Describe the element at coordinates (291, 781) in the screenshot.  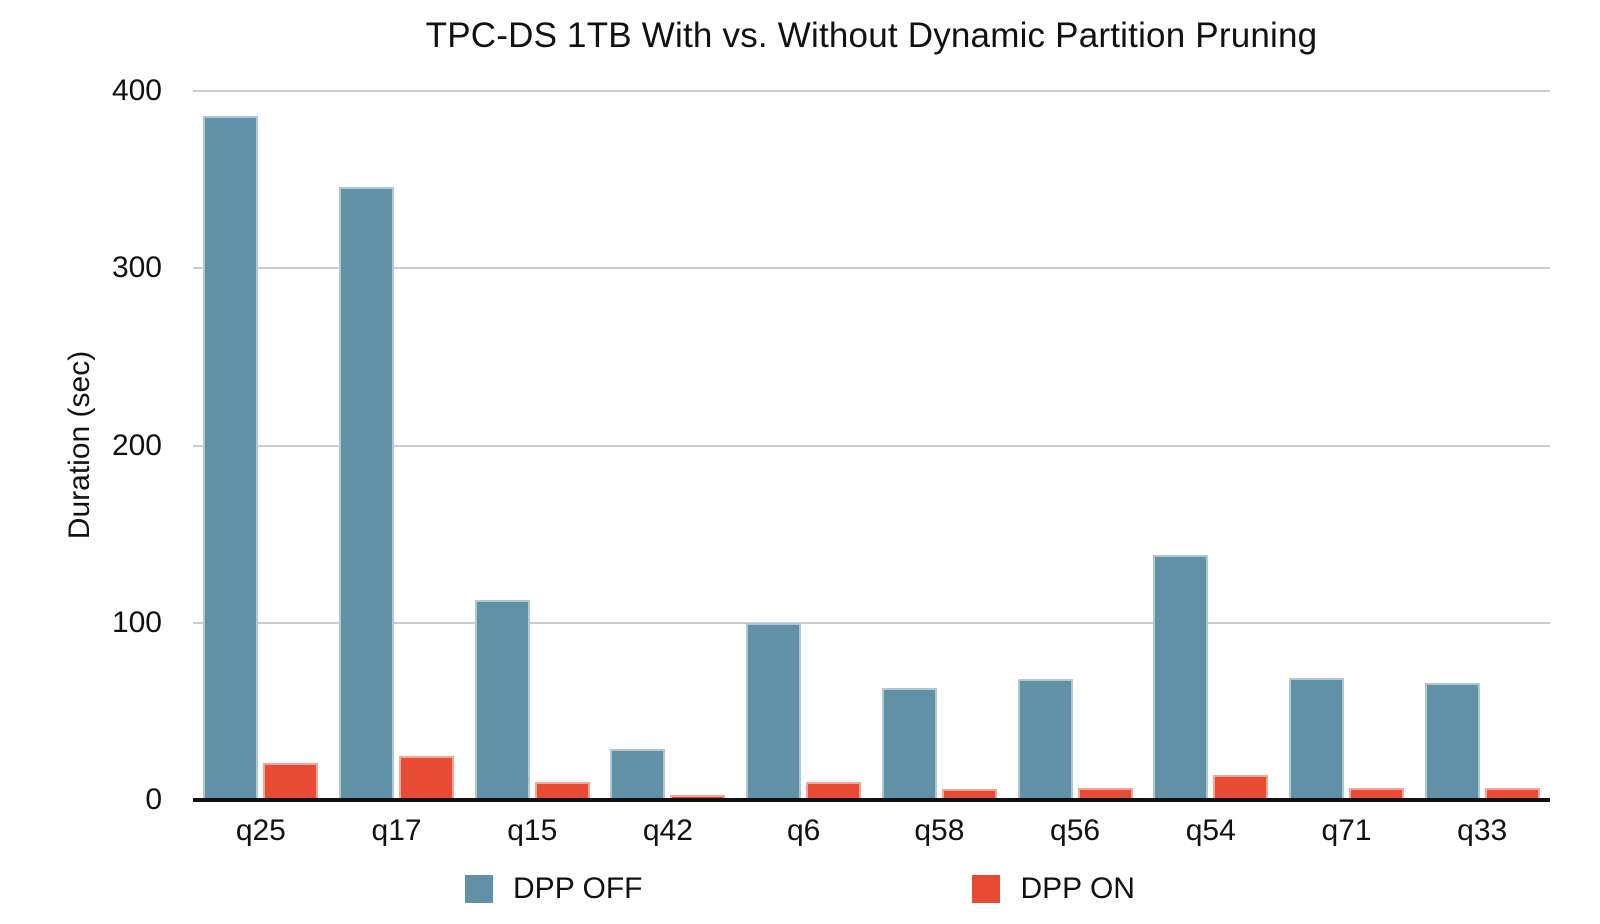
I see `bar-q25-dpp-on` at that location.